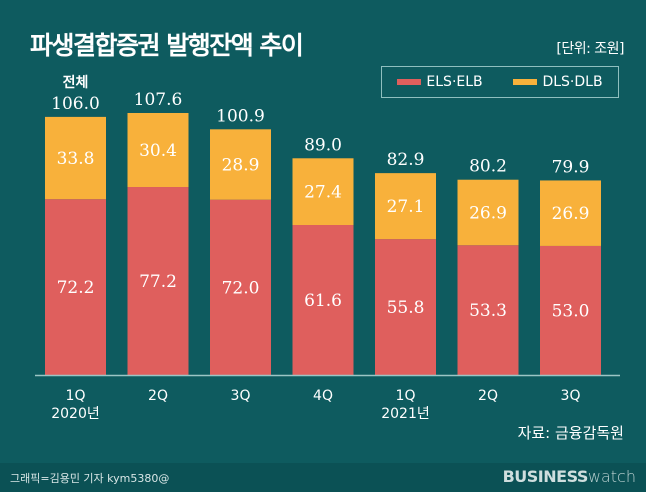 This screenshot has width=646, height=492. Describe the element at coordinates (75, 414) in the screenshot. I see `x-year-label: 2020년` at that location.